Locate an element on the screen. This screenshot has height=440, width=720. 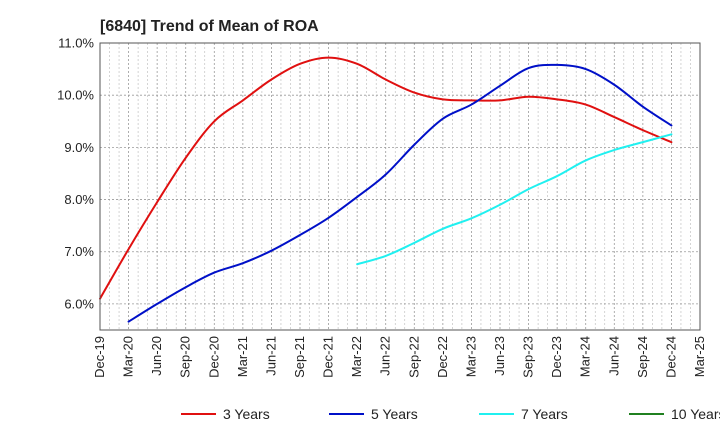
legend-label-7-years: 7 Years is located at coordinates (544, 414).